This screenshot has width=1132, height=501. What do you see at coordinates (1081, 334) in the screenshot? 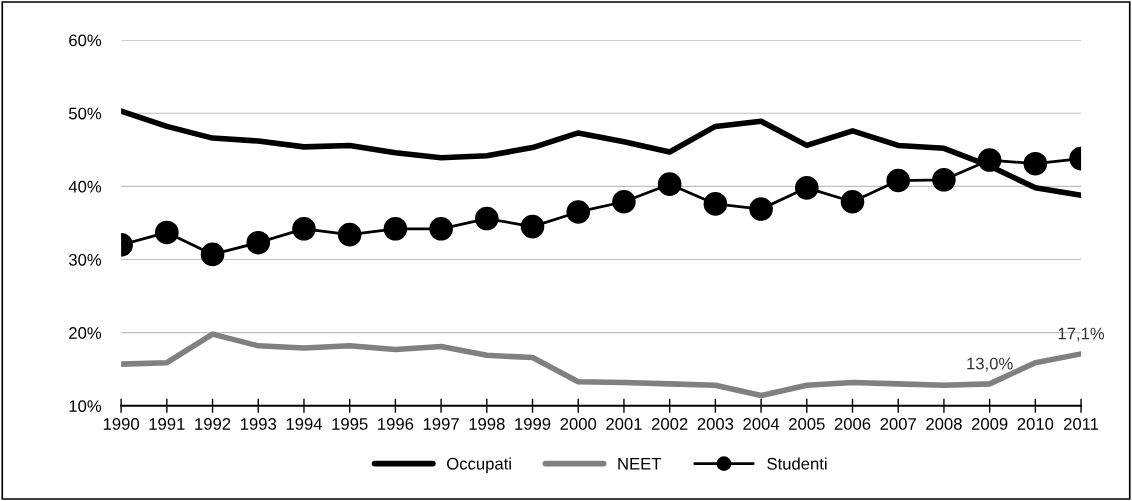
I see `data-label: 17,1%` at bounding box center [1081, 334].